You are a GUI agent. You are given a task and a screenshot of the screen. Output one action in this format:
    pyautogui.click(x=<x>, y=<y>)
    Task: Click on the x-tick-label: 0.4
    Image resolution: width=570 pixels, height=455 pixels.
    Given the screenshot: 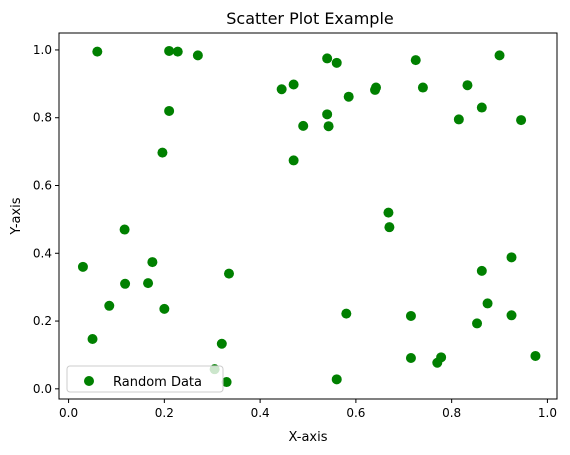 What is the action you would take?
    pyautogui.click(x=260, y=413)
    